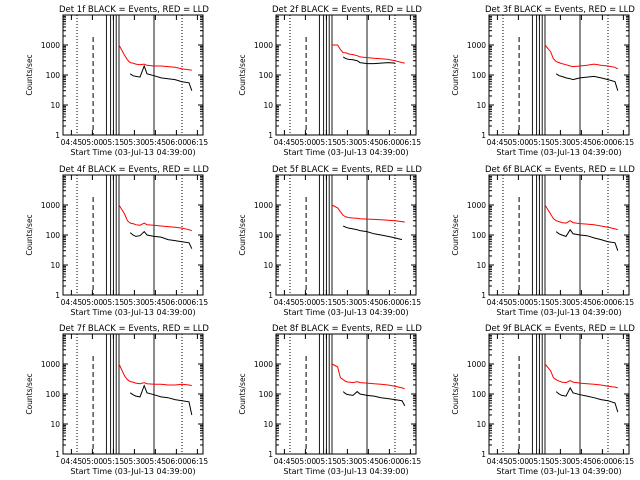 The image size is (640, 480). Describe the element at coordinates (134, 10) in the screenshot. I see `panel-title: Det 1f BLACK = Events, RED = LLD` at that location.